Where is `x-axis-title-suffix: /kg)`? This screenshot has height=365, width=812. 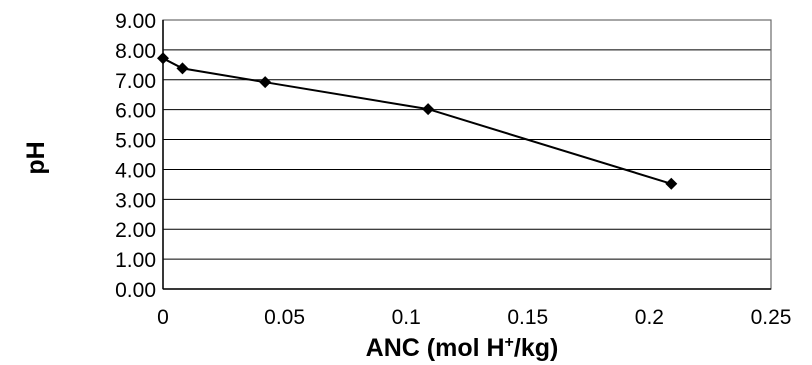 x-axis-title-suffix: /kg) is located at coordinates (536, 348).